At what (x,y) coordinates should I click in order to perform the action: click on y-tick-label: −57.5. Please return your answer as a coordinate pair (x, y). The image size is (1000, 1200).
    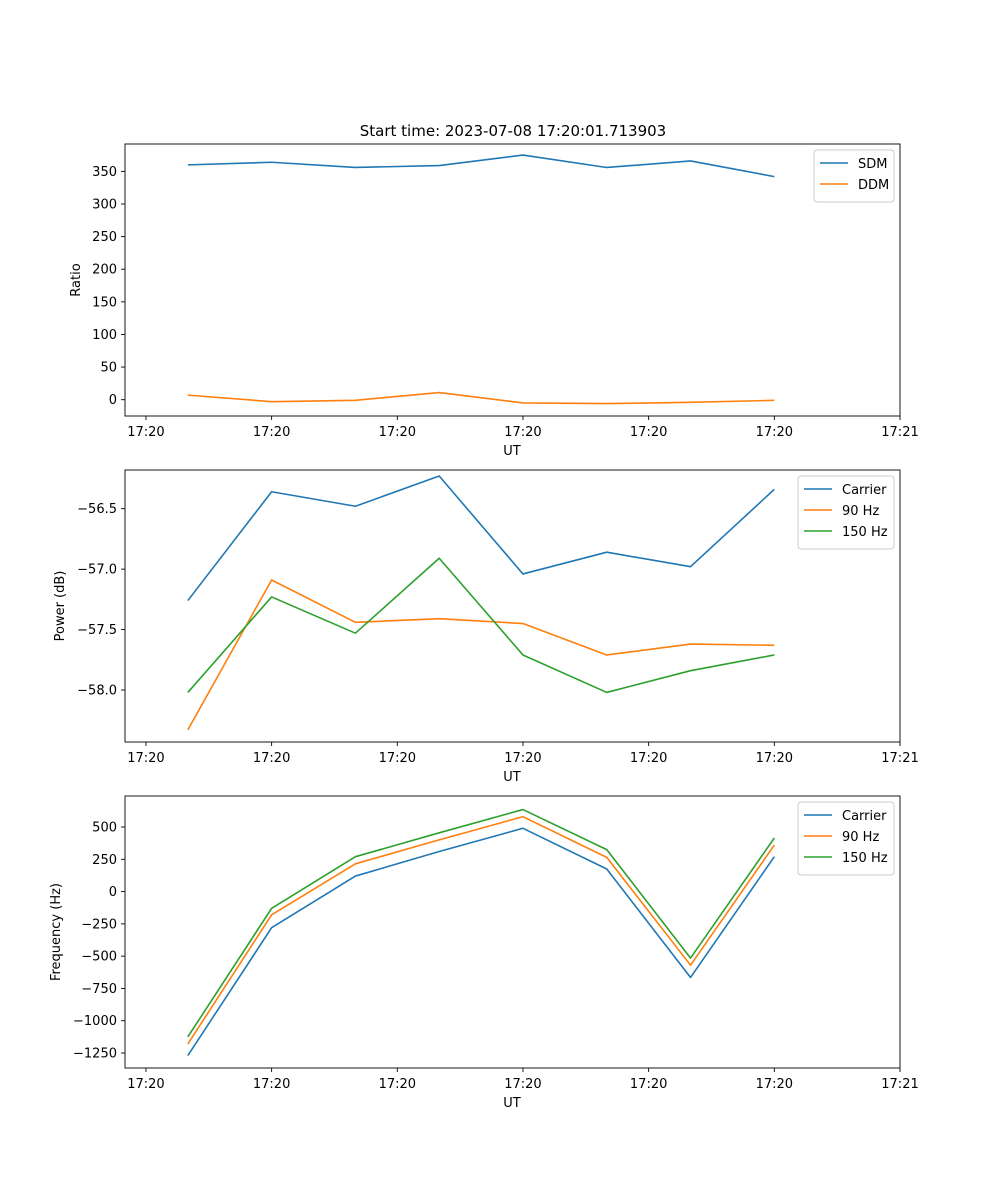
    Looking at the image, I should click on (97, 630).